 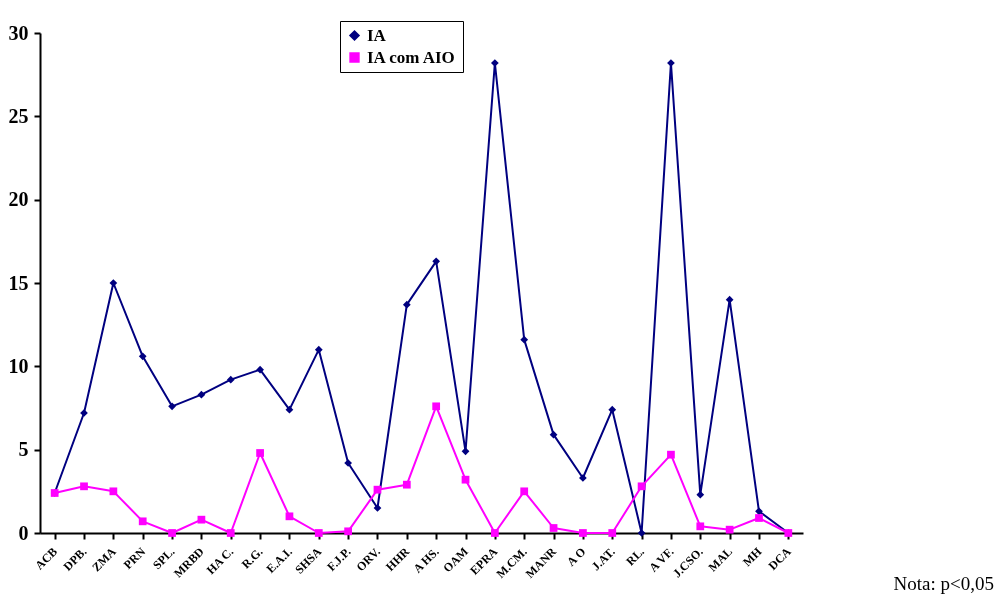 I want to click on x-tick-label: HA C., so click(x=220, y=561).